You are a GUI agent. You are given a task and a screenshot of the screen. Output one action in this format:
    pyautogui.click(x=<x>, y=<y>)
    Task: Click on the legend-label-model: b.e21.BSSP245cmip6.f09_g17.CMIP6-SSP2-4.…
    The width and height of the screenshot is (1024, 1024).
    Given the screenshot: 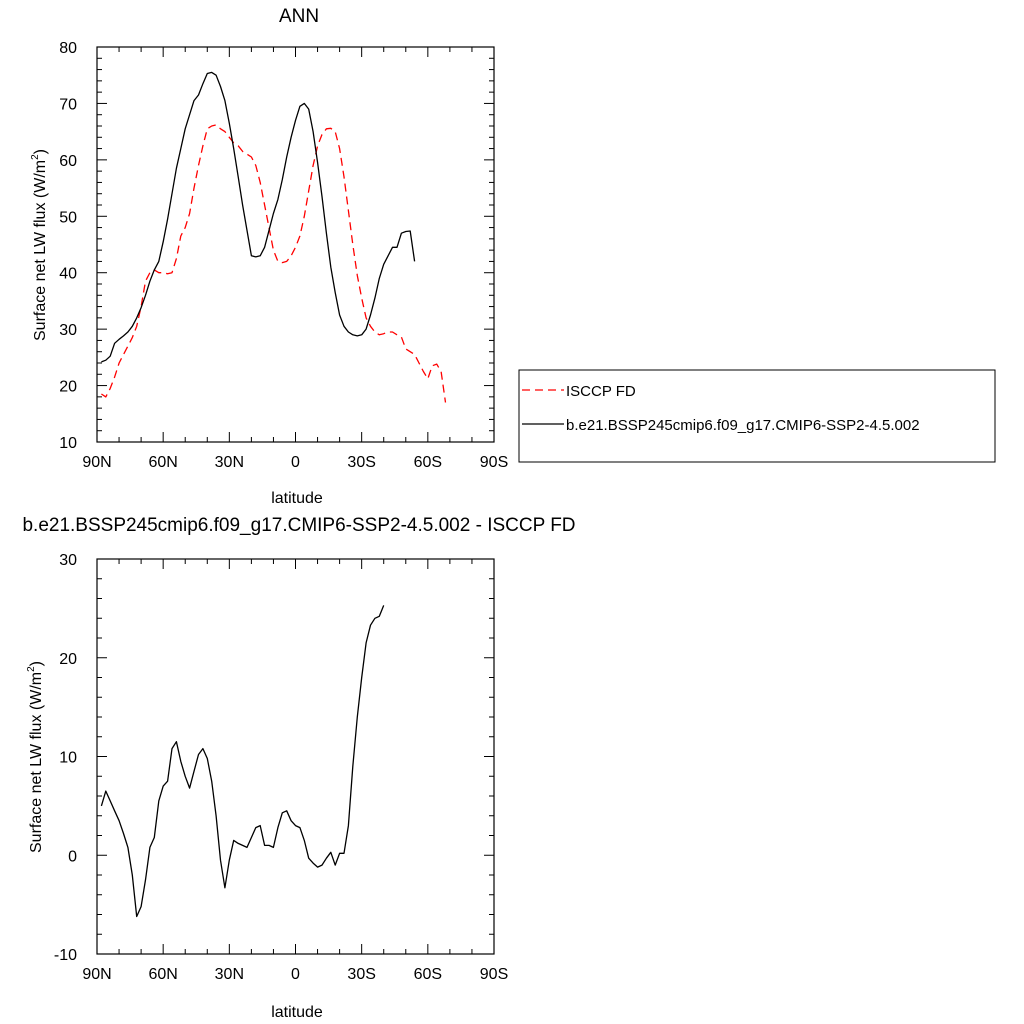 What is the action you would take?
    pyautogui.click(x=743, y=425)
    